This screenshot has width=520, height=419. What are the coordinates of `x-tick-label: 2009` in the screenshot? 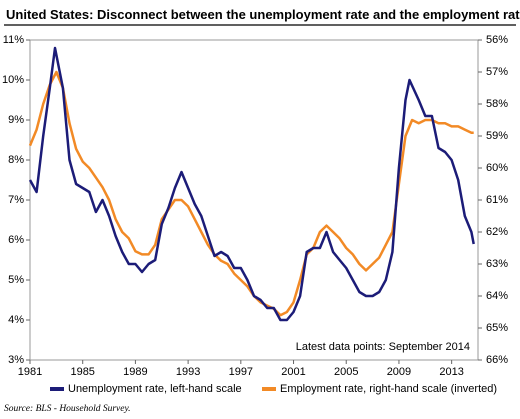 It's located at (399, 372).